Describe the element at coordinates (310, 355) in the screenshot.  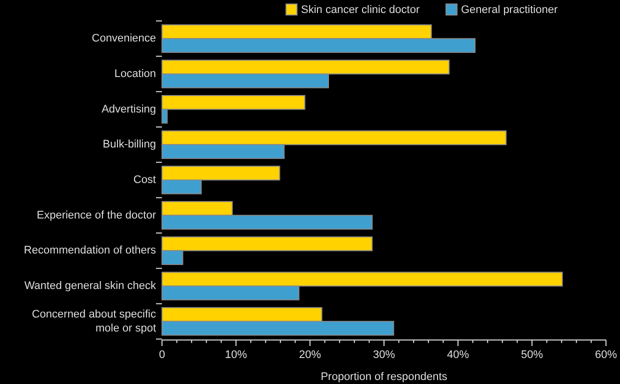
I see `x-tick-label: 20%` at that location.